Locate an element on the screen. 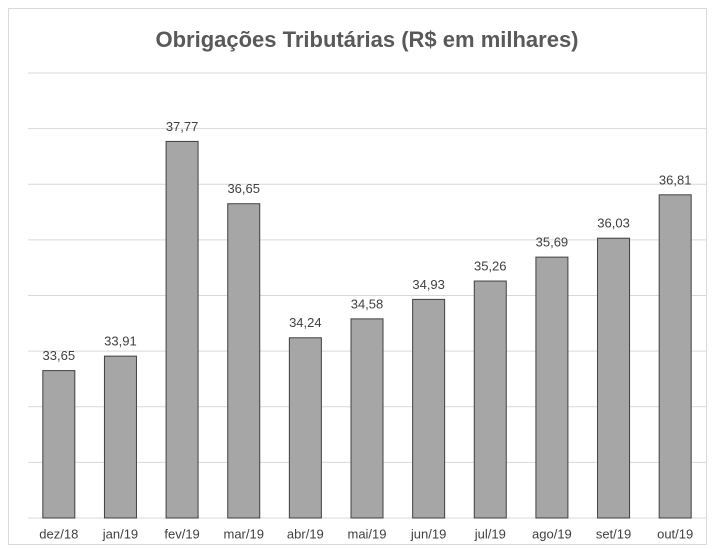 The height and width of the screenshot is (549, 715). data-label: 33,65 is located at coordinates (59, 355).